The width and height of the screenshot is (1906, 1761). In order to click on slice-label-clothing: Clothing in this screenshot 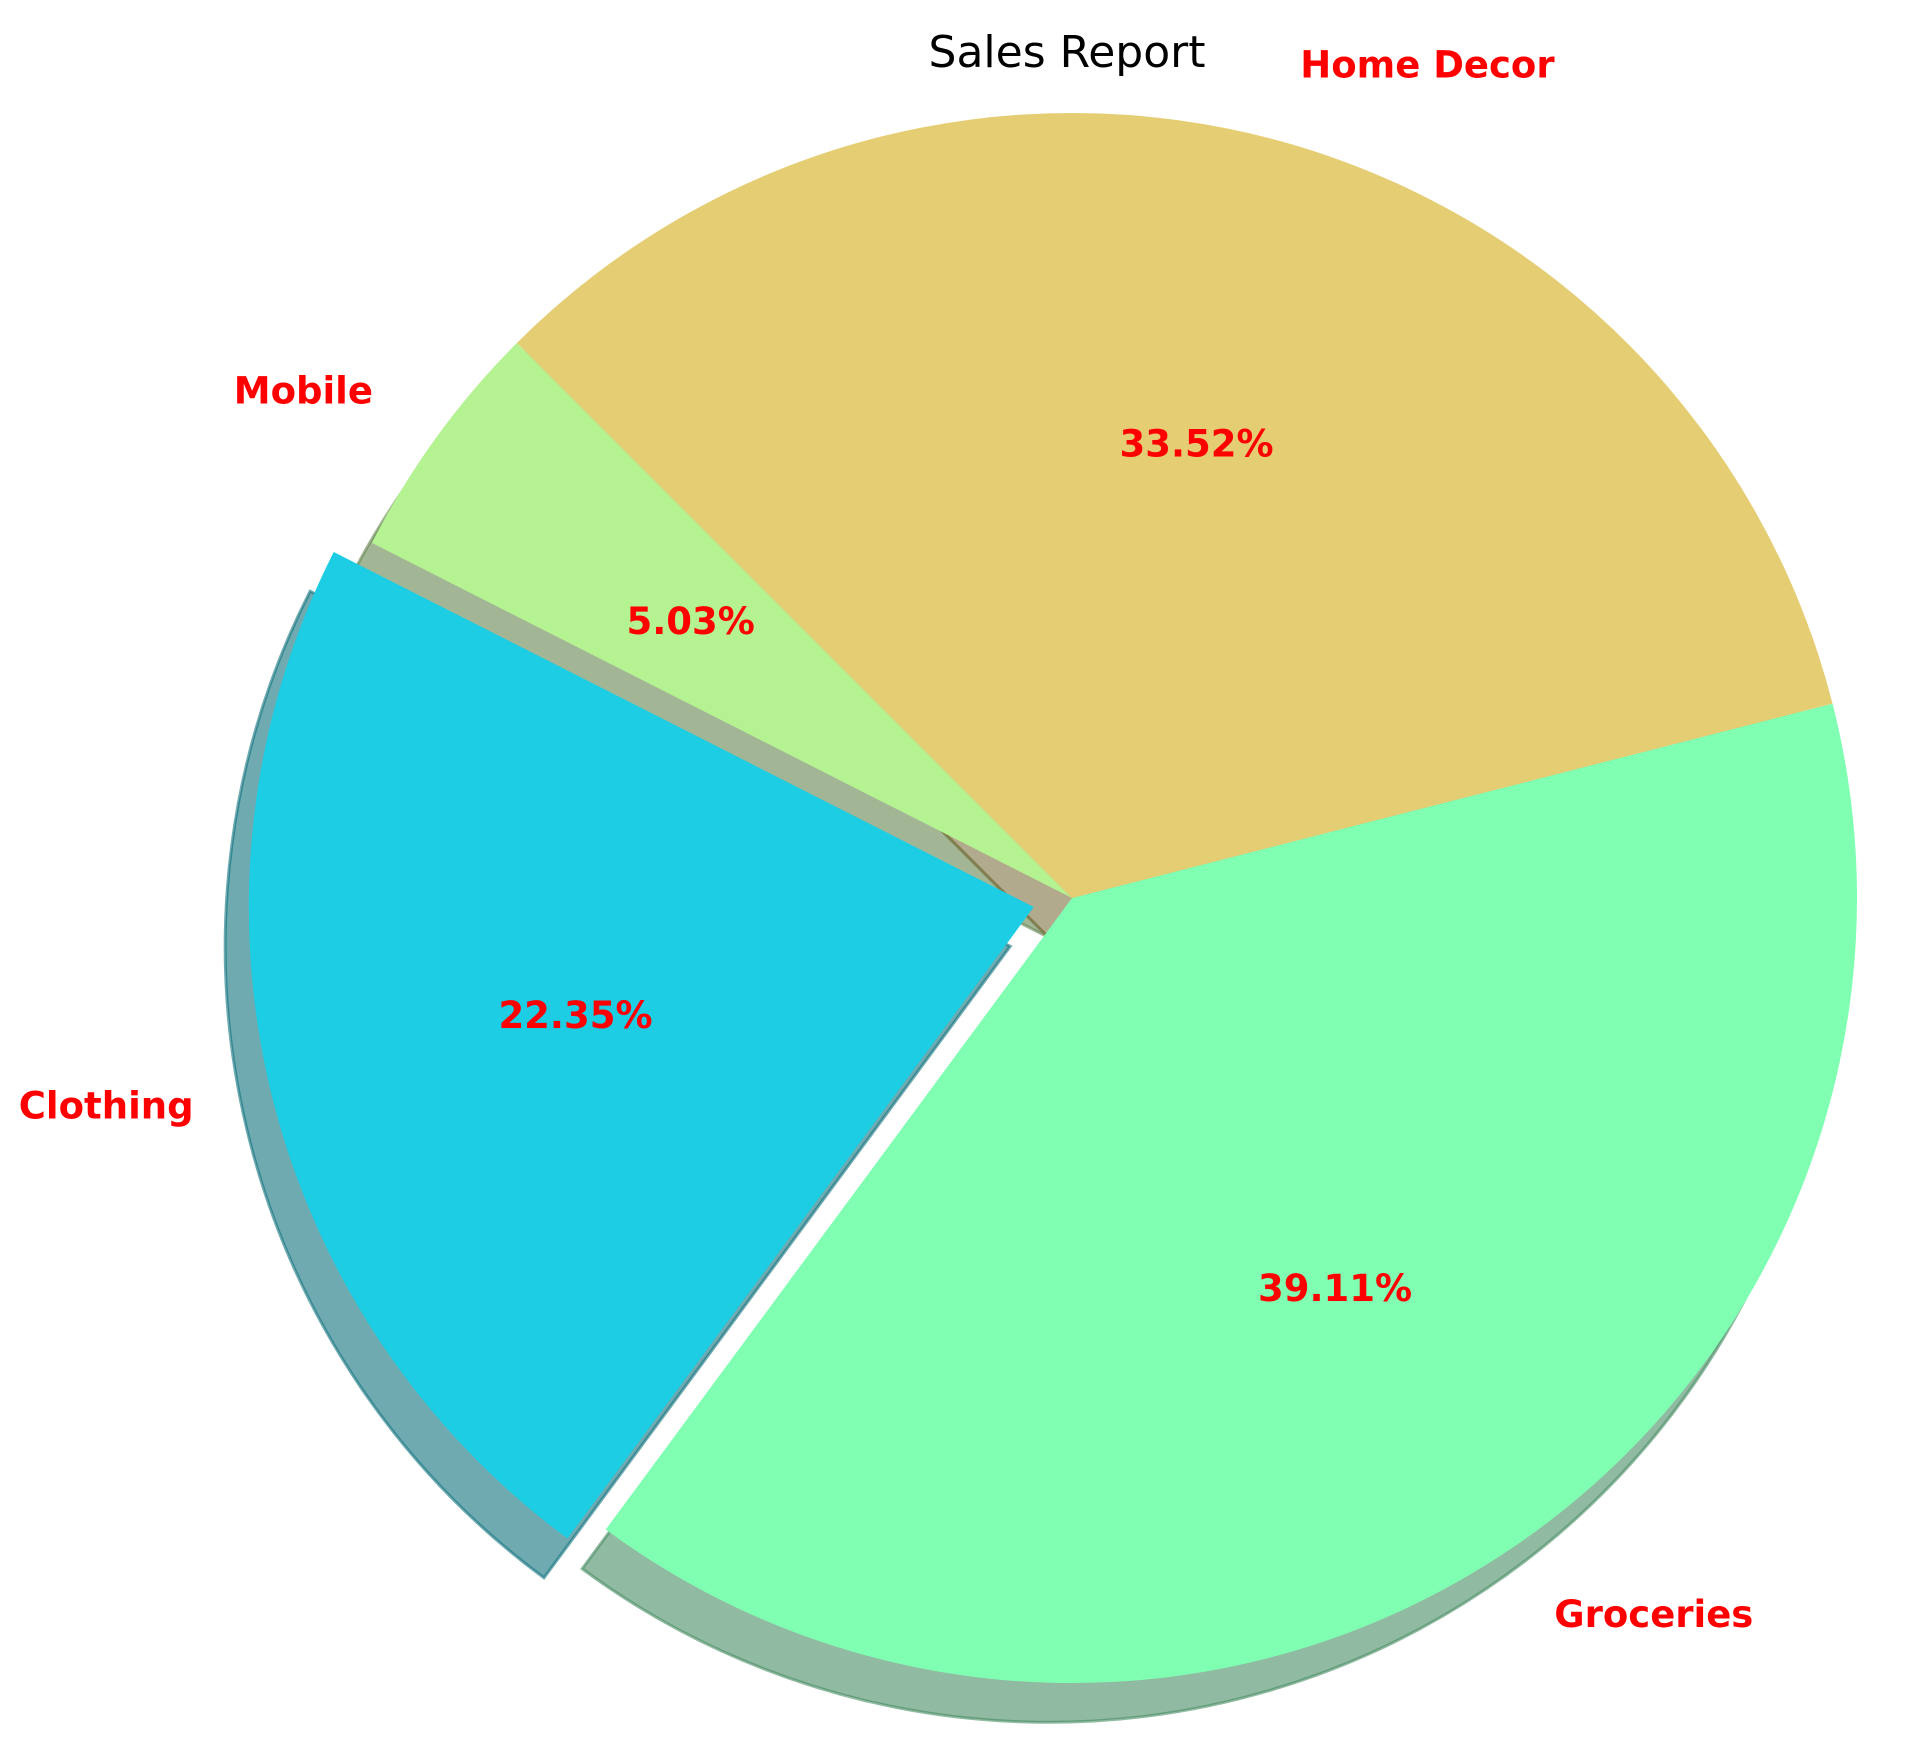, I will do `click(106, 1106)`.